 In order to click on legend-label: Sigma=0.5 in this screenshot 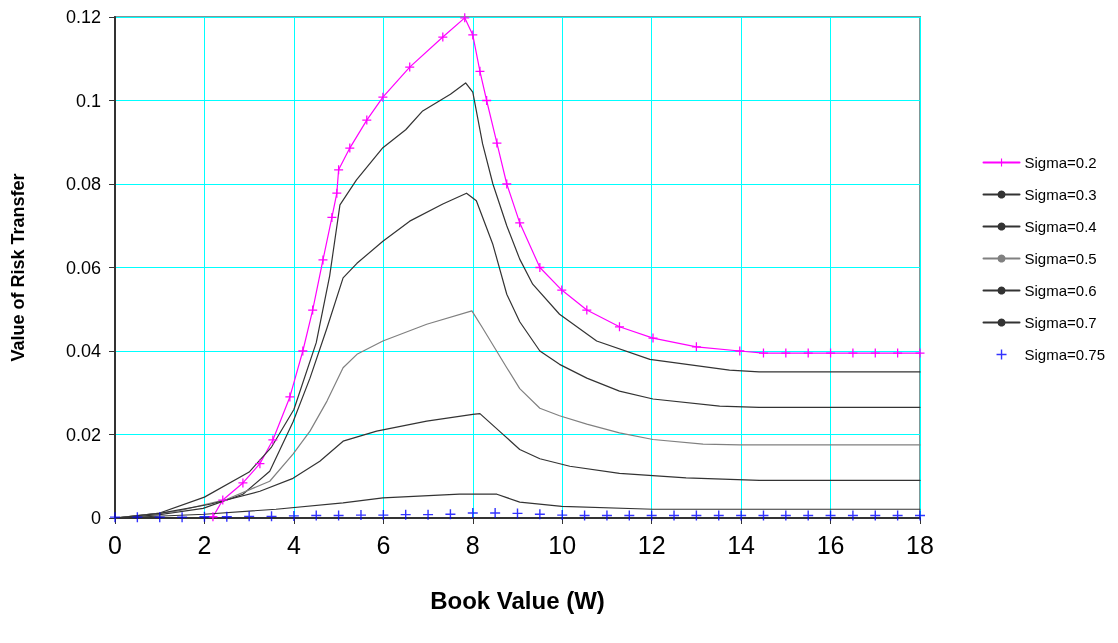, I will do `click(1060, 258)`.